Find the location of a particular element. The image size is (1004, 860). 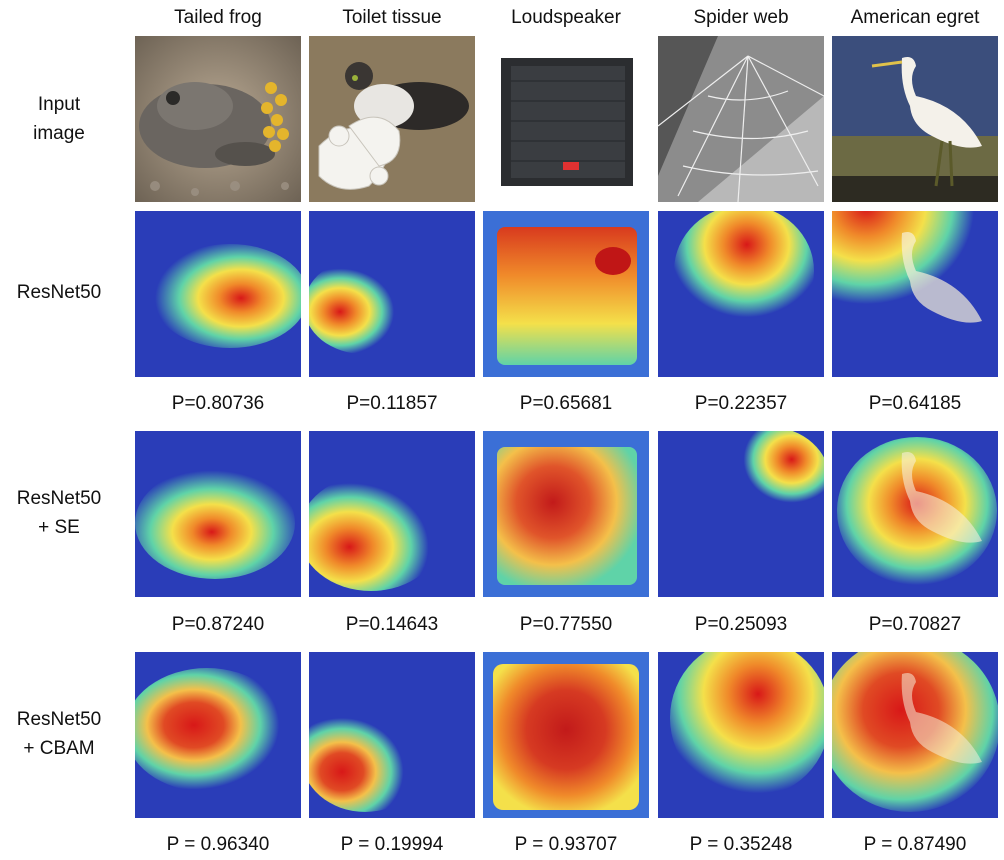

column-title-american-egret: American egret is located at coordinates (915, 17).